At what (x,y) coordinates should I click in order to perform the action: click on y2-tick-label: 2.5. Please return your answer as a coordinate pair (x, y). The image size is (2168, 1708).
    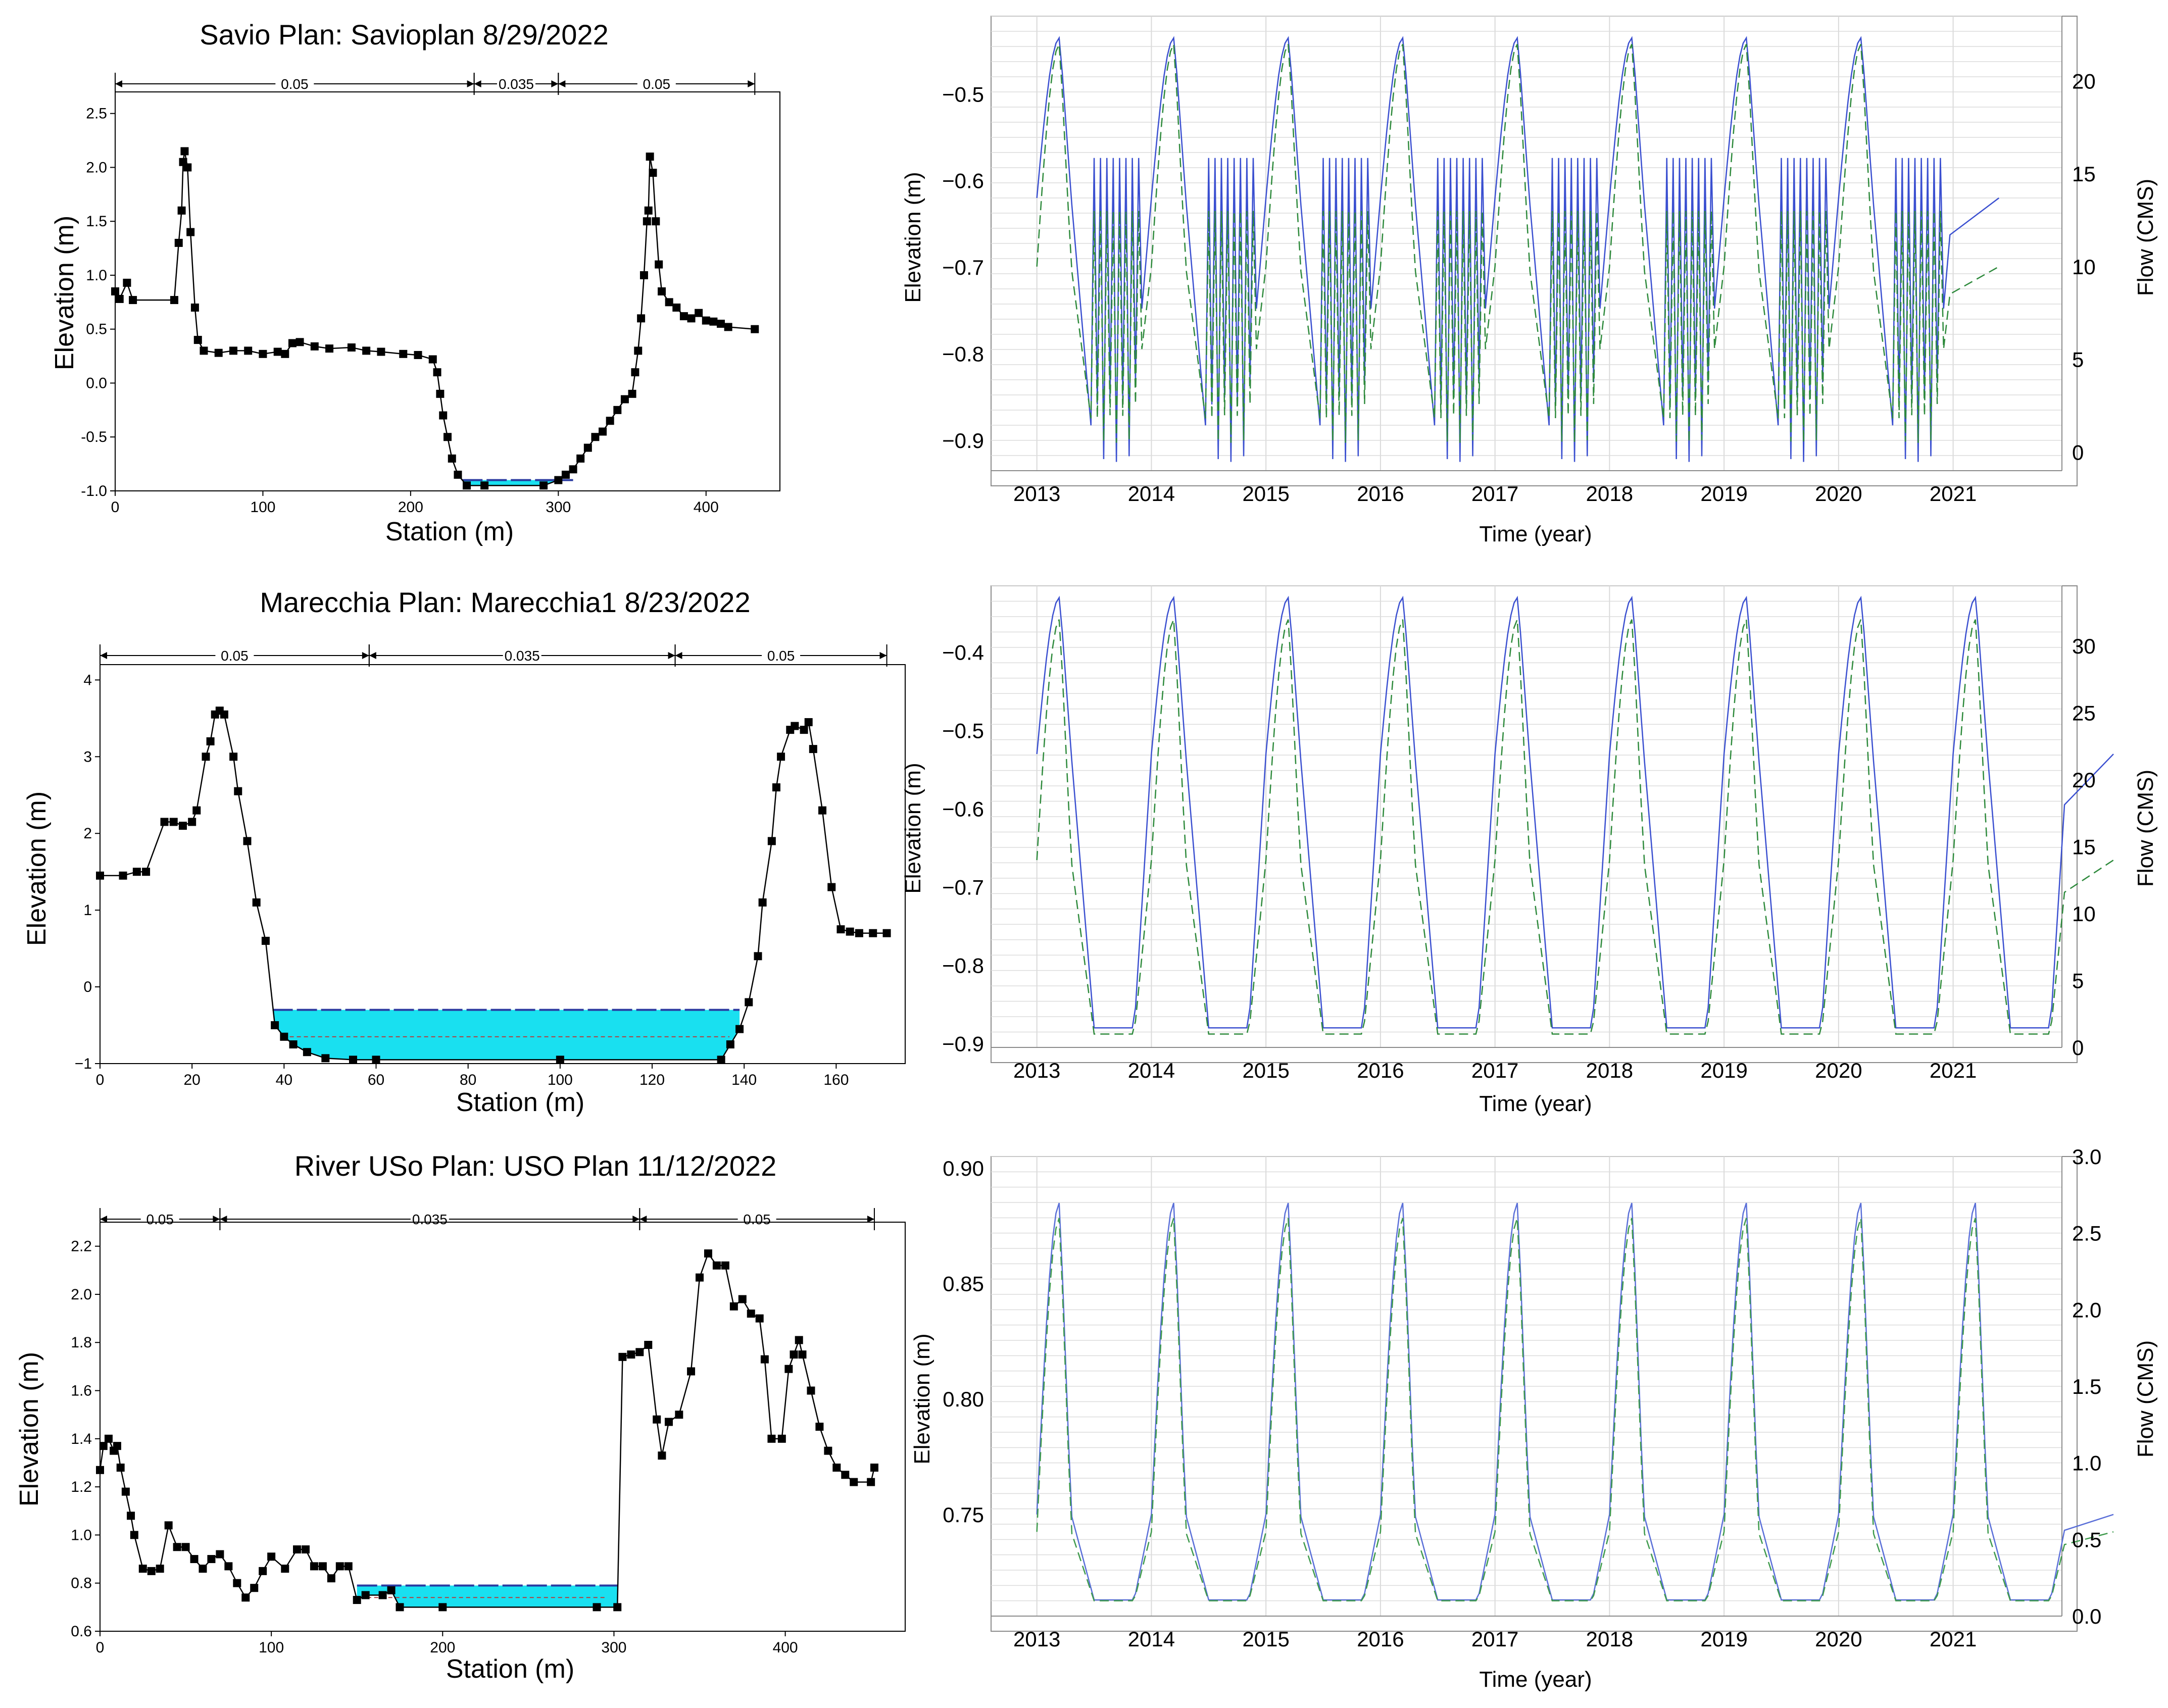
    Looking at the image, I should click on (2086, 1233).